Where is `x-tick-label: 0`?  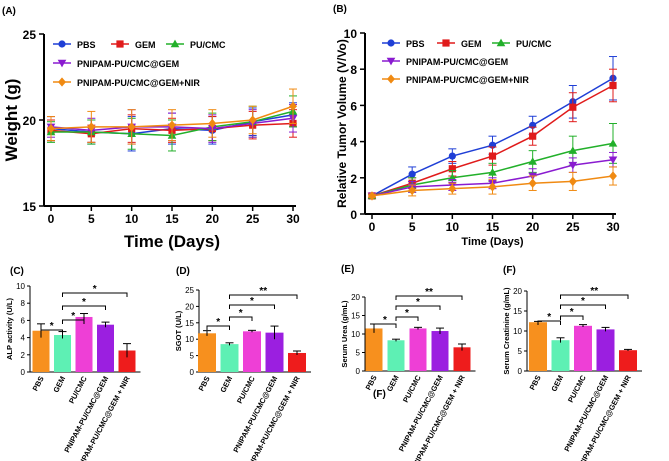 x-tick-label: 0 is located at coordinates (372, 227).